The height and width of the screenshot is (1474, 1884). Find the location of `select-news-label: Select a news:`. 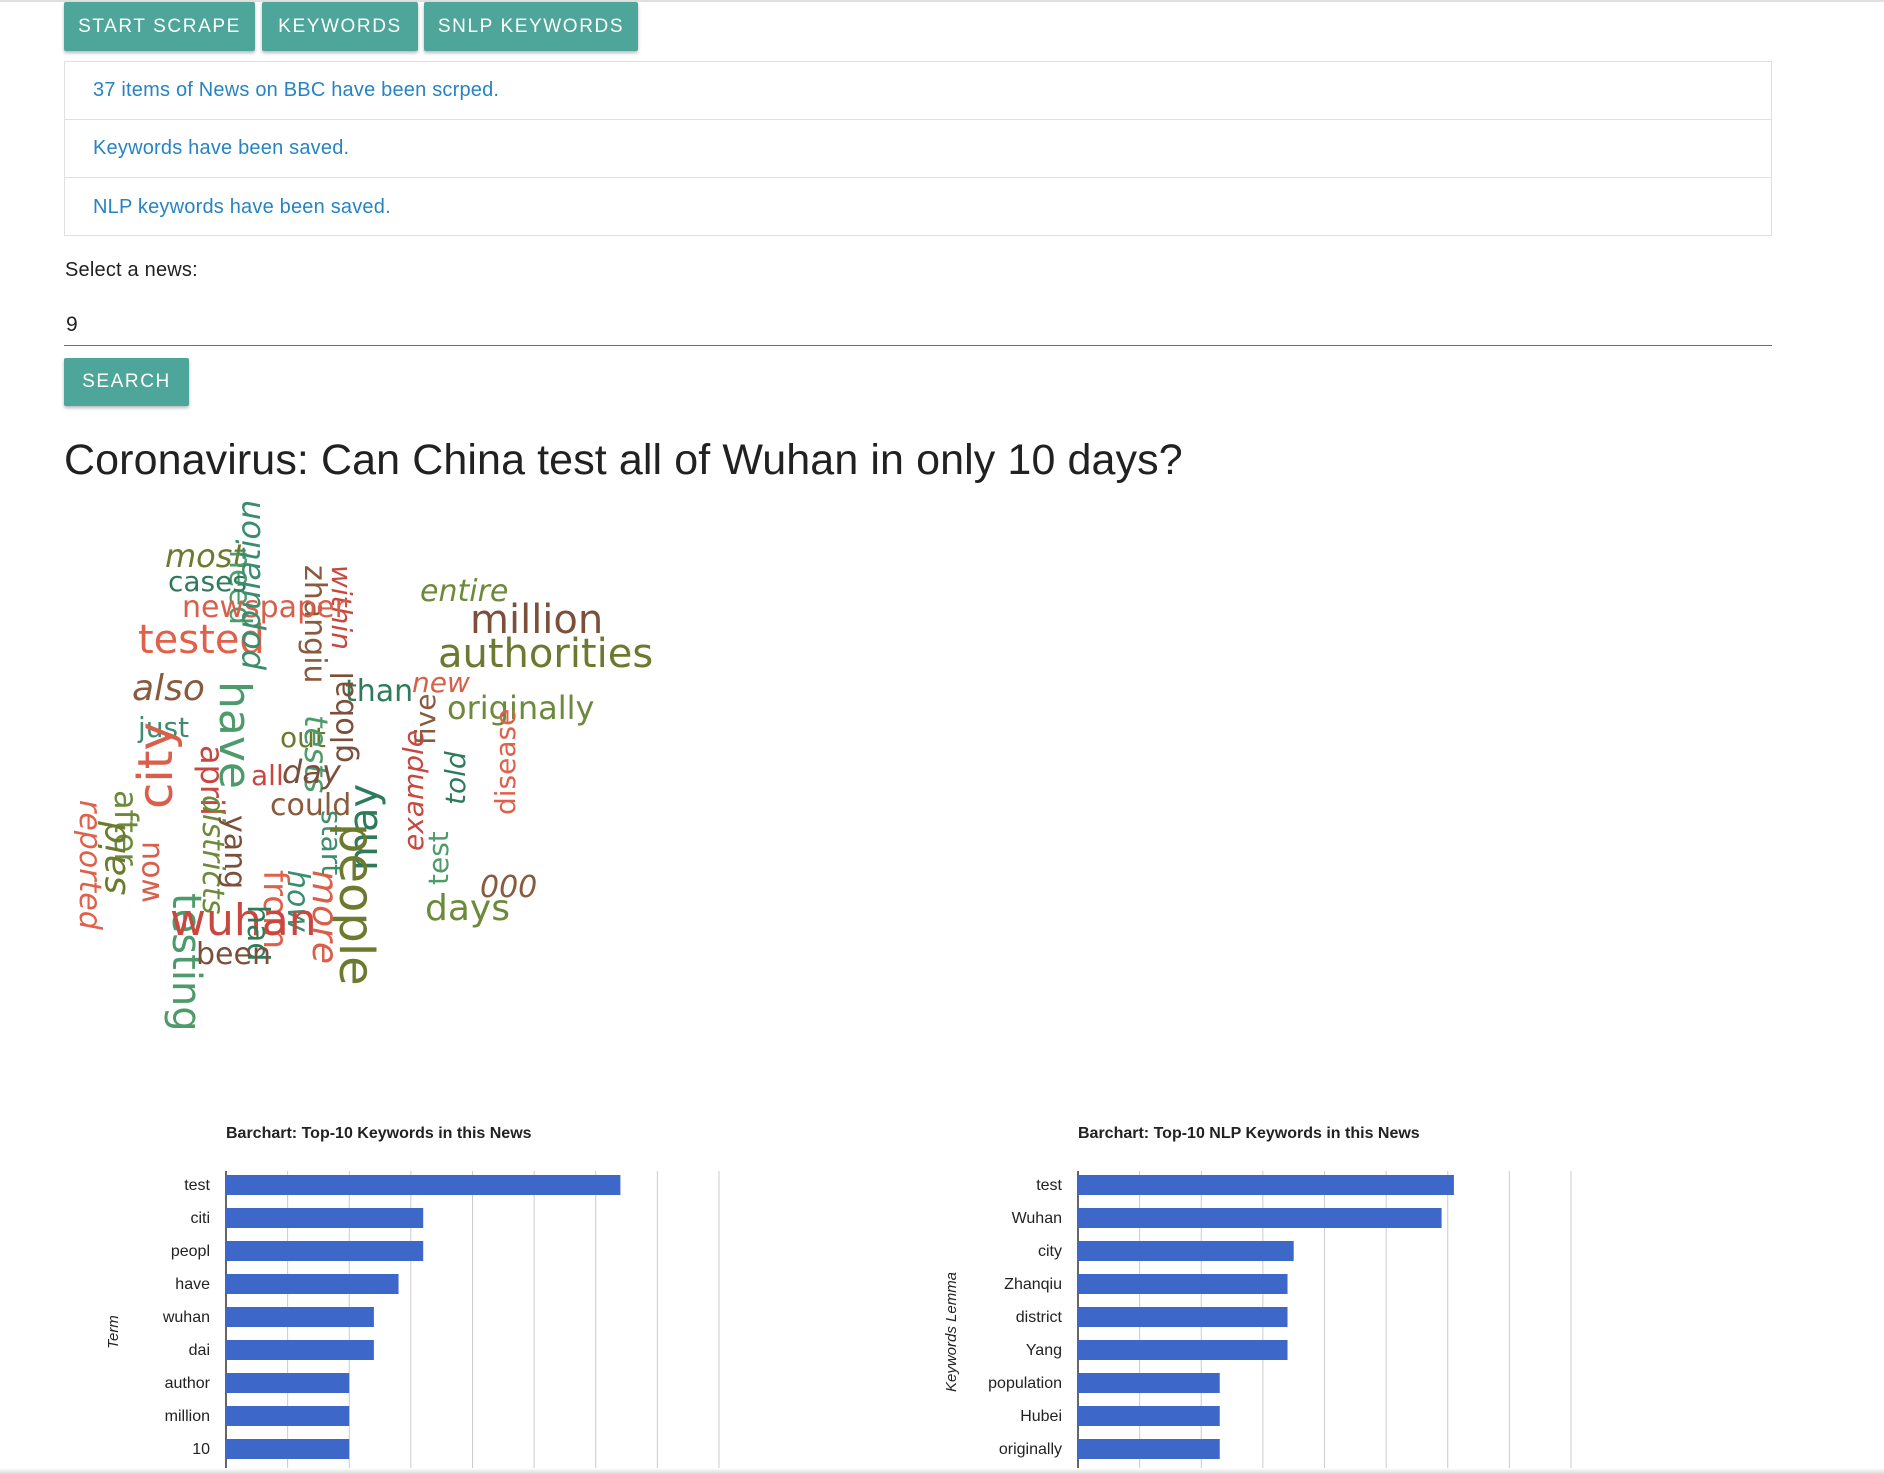

select-news-label: Select a news: is located at coordinates (131, 270).